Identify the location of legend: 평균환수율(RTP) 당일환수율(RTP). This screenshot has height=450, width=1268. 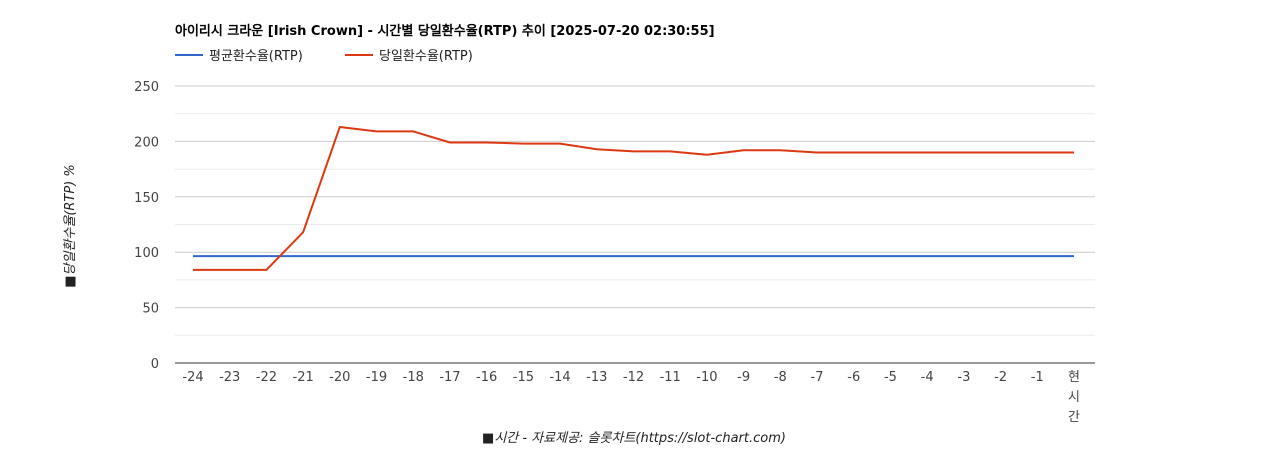
(324, 56).